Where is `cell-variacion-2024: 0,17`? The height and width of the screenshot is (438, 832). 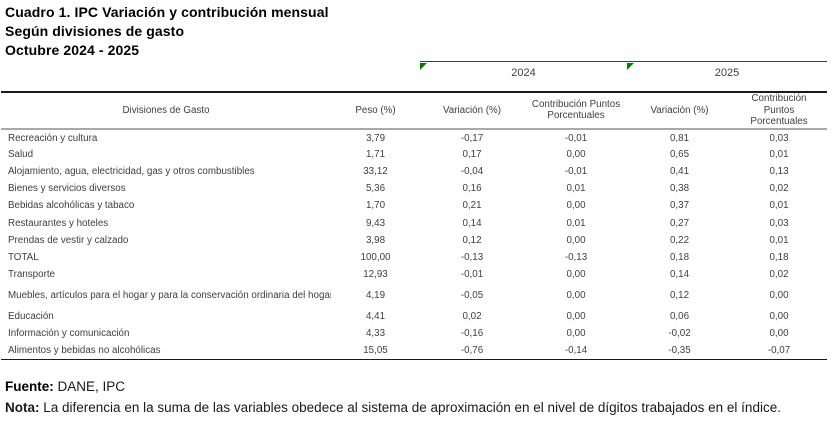
cell-variacion-2024: 0,17 is located at coordinates (472, 154).